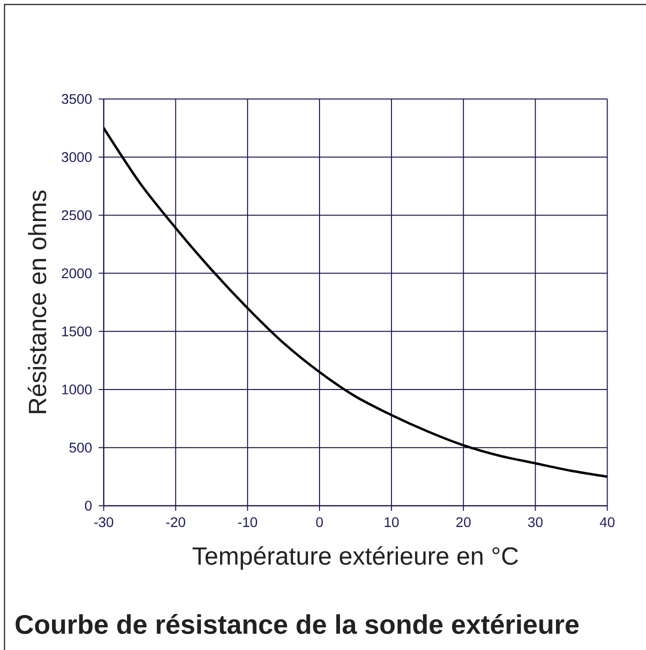 This screenshot has width=646, height=650. Describe the element at coordinates (355, 558) in the screenshot. I see `x-axis-title: Température extérieure en °C` at that location.